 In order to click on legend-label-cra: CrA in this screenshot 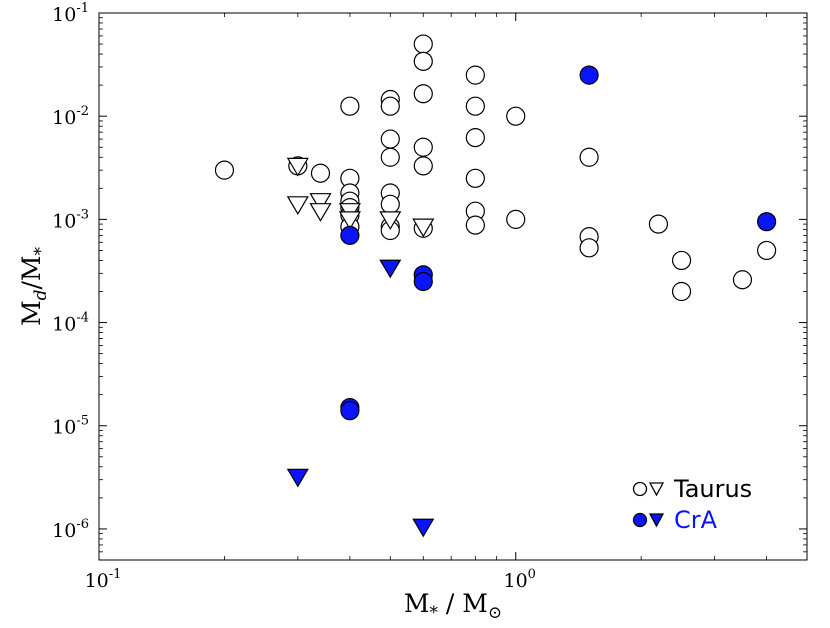, I will do `click(696, 520)`.